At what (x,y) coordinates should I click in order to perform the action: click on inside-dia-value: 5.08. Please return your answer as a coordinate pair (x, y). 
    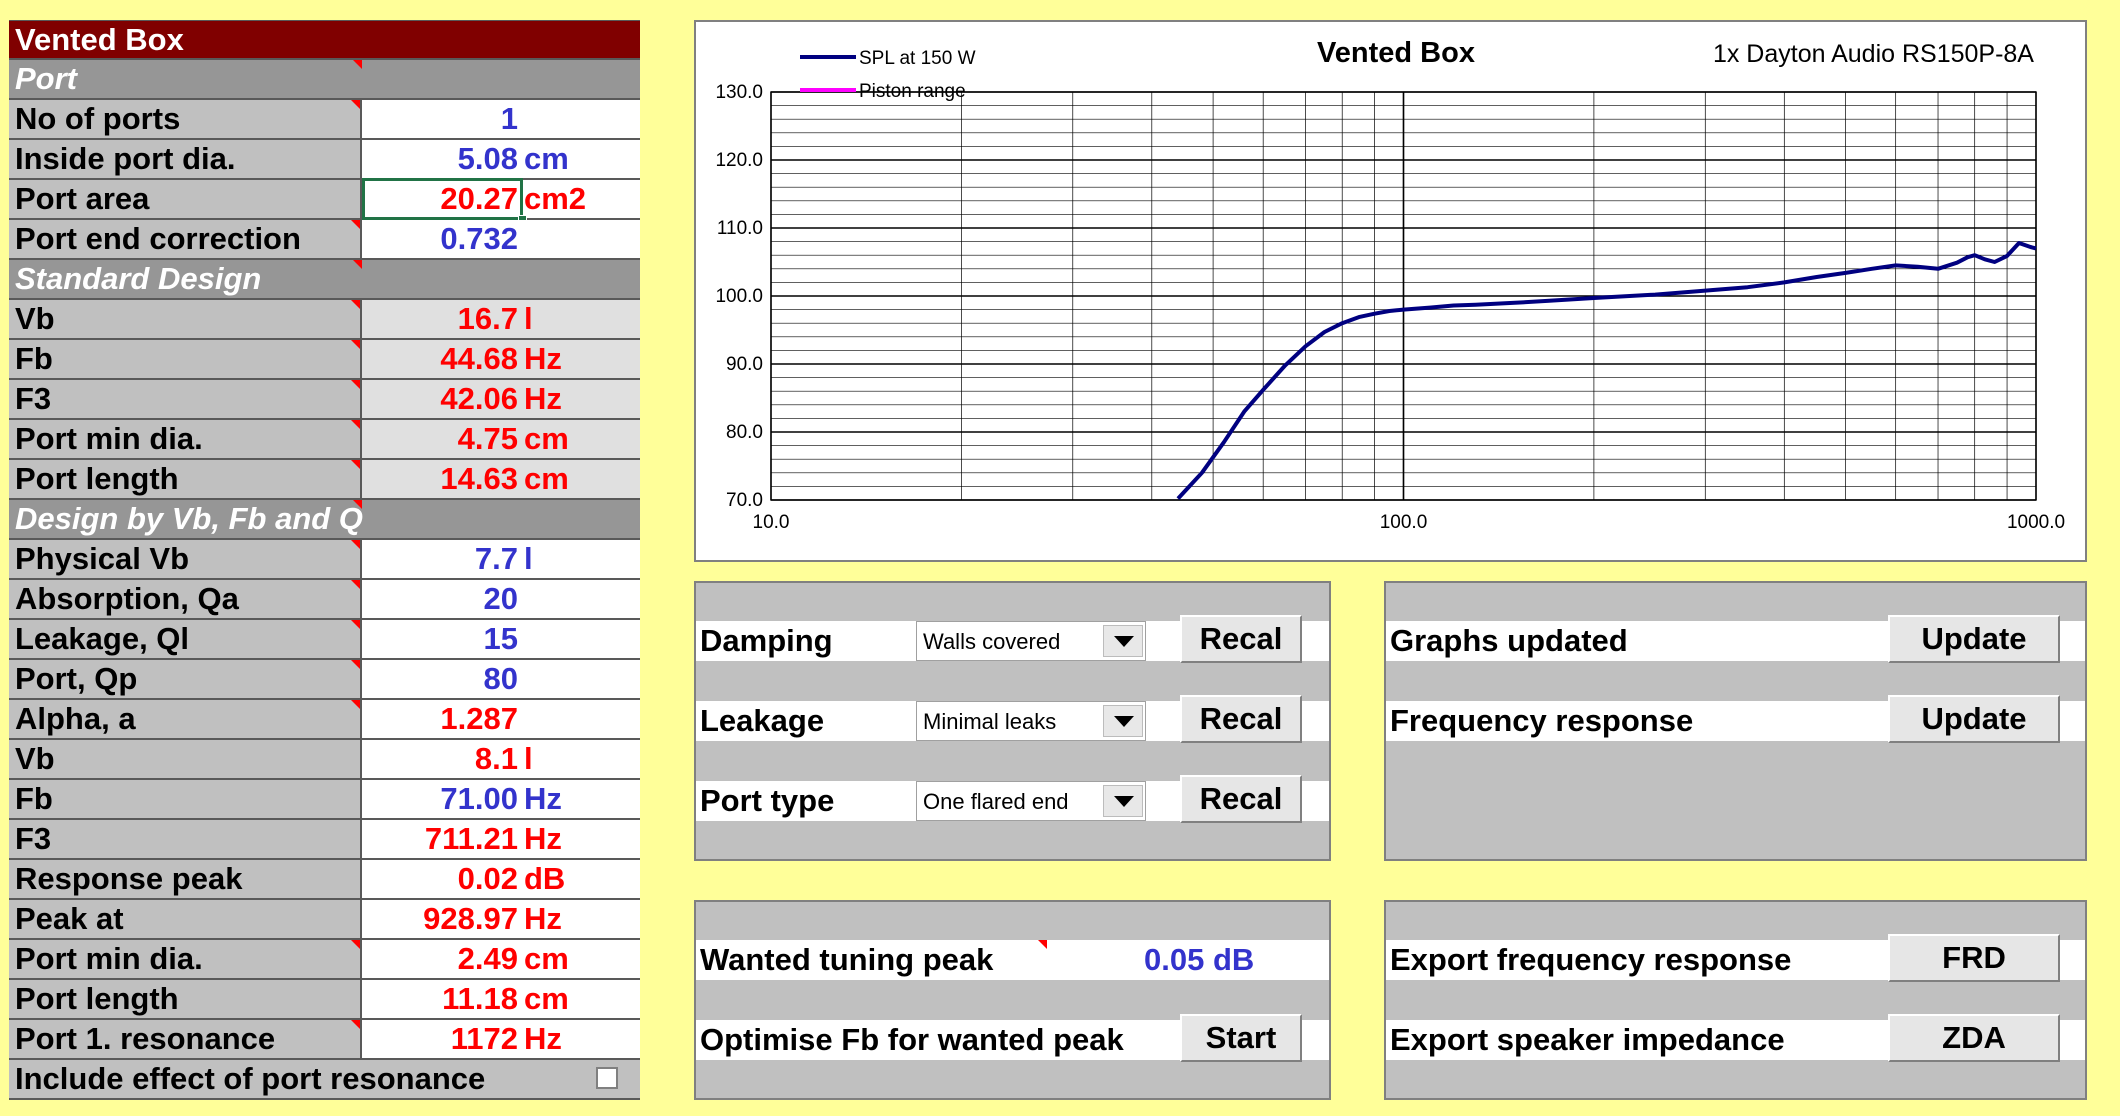
    Looking at the image, I should click on (487, 158).